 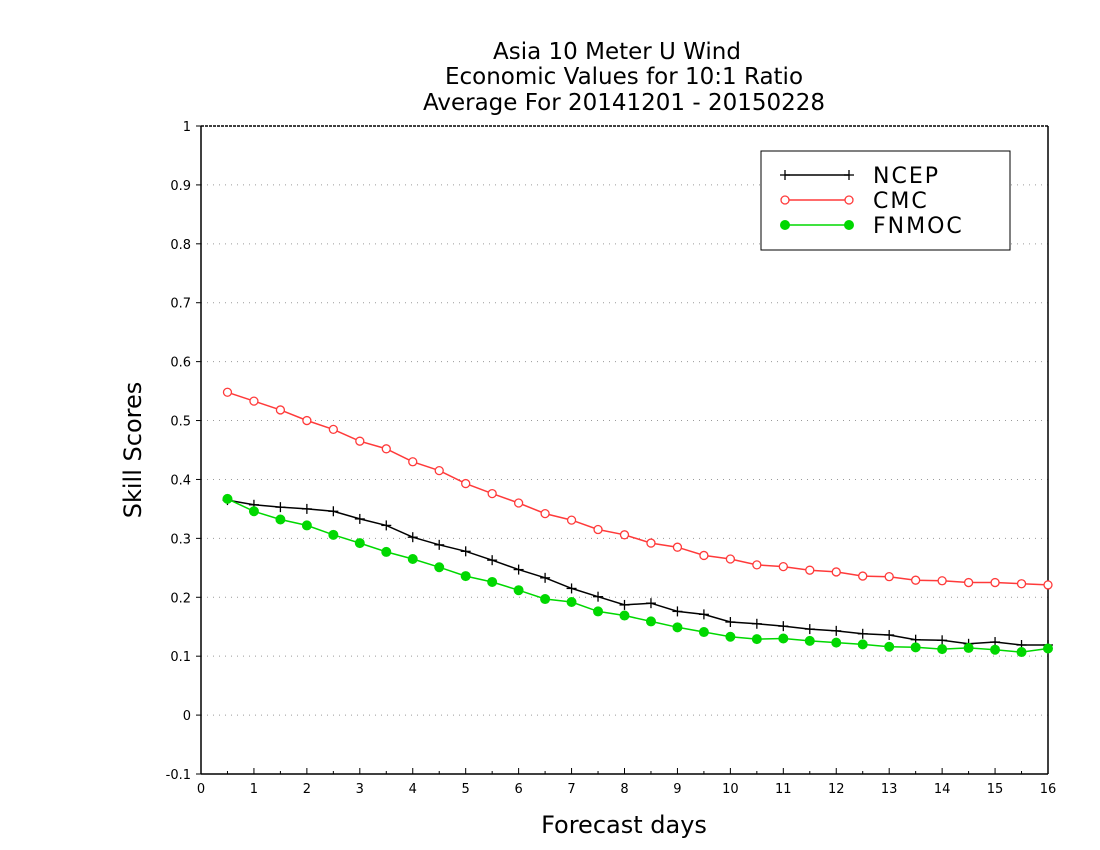 What do you see at coordinates (942, 789) in the screenshot?
I see `x-tick-label: 14` at bounding box center [942, 789].